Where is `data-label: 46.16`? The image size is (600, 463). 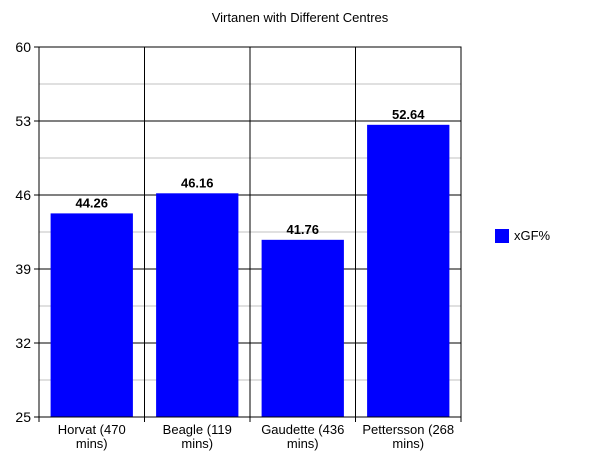 data-label: 46.16 is located at coordinates (197, 182).